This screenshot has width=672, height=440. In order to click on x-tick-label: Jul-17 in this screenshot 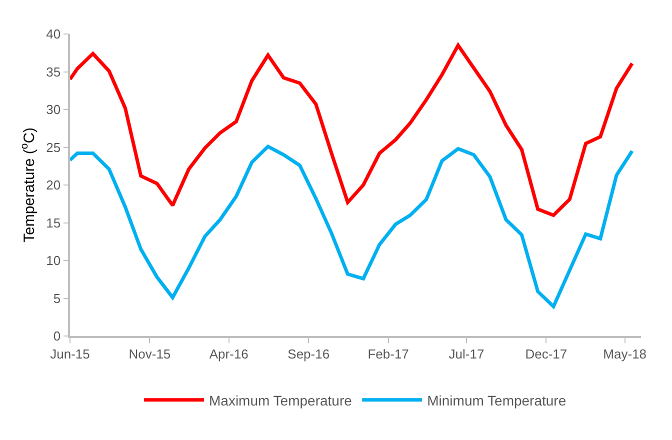, I will do `click(466, 354)`.